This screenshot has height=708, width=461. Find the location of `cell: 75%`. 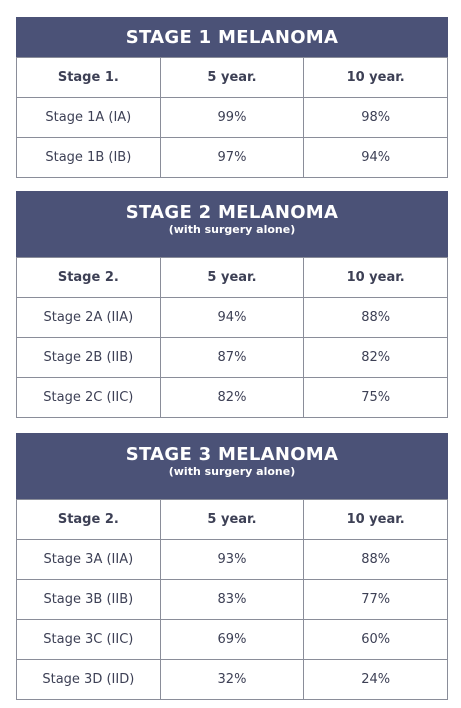

cell: 75% is located at coordinates (375, 397).